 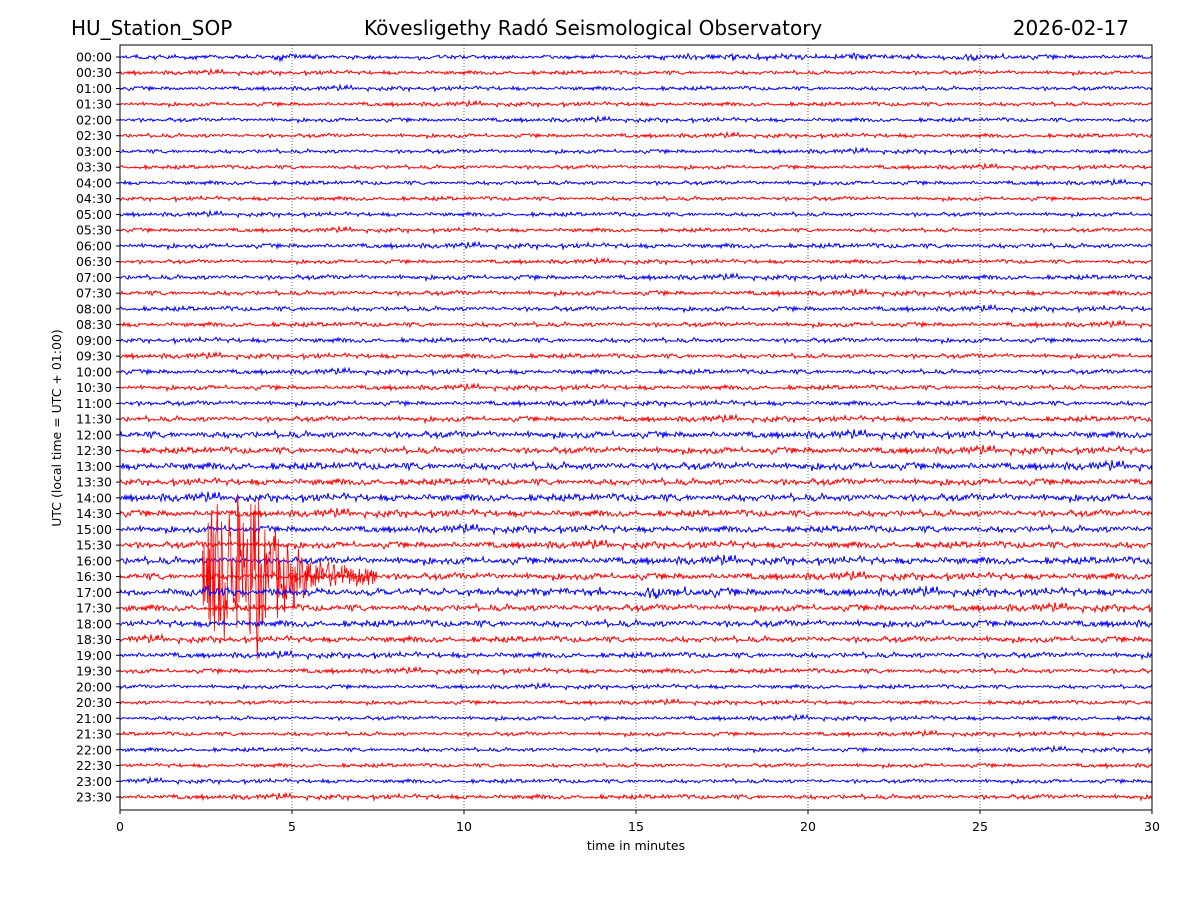 What do you see at coordinates (94, 419) in the screenshot?
I see `y-tick-label: 11:30` at bounding box center [94, 419].